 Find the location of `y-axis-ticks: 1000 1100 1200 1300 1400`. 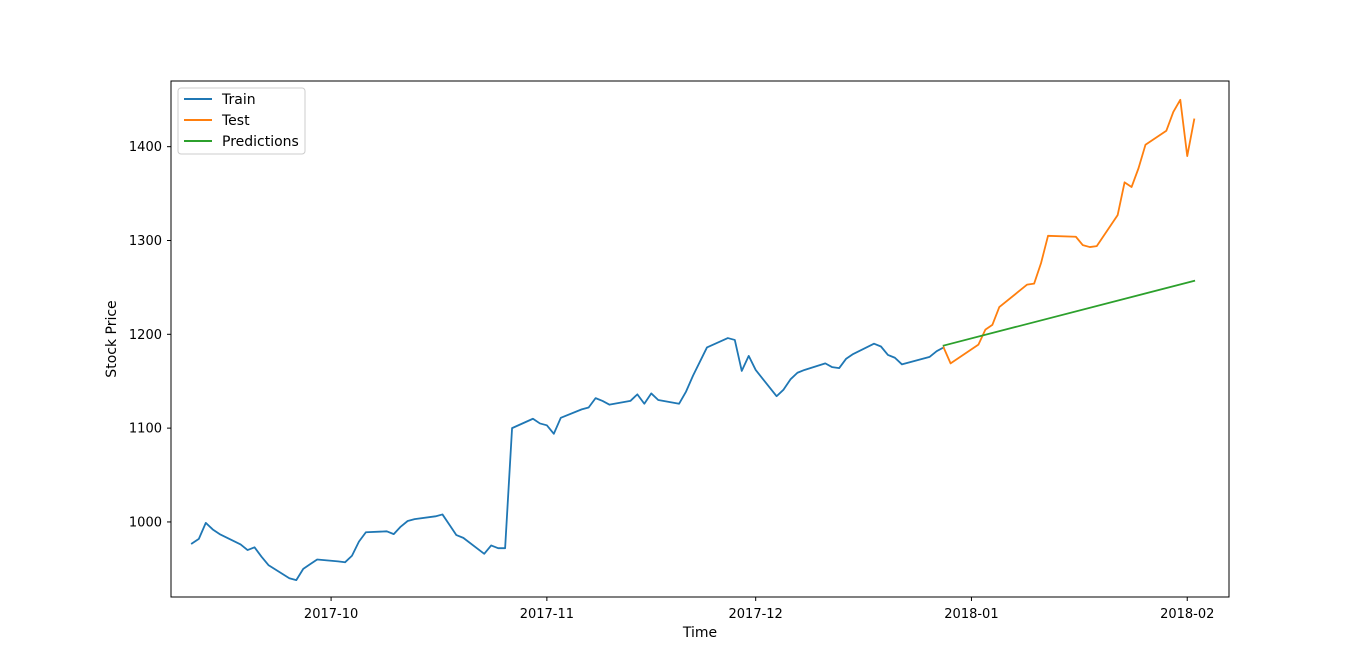

y-axis-ticks: 1000 1100 1200 1300 1400 is located at coordinates (150, 335).